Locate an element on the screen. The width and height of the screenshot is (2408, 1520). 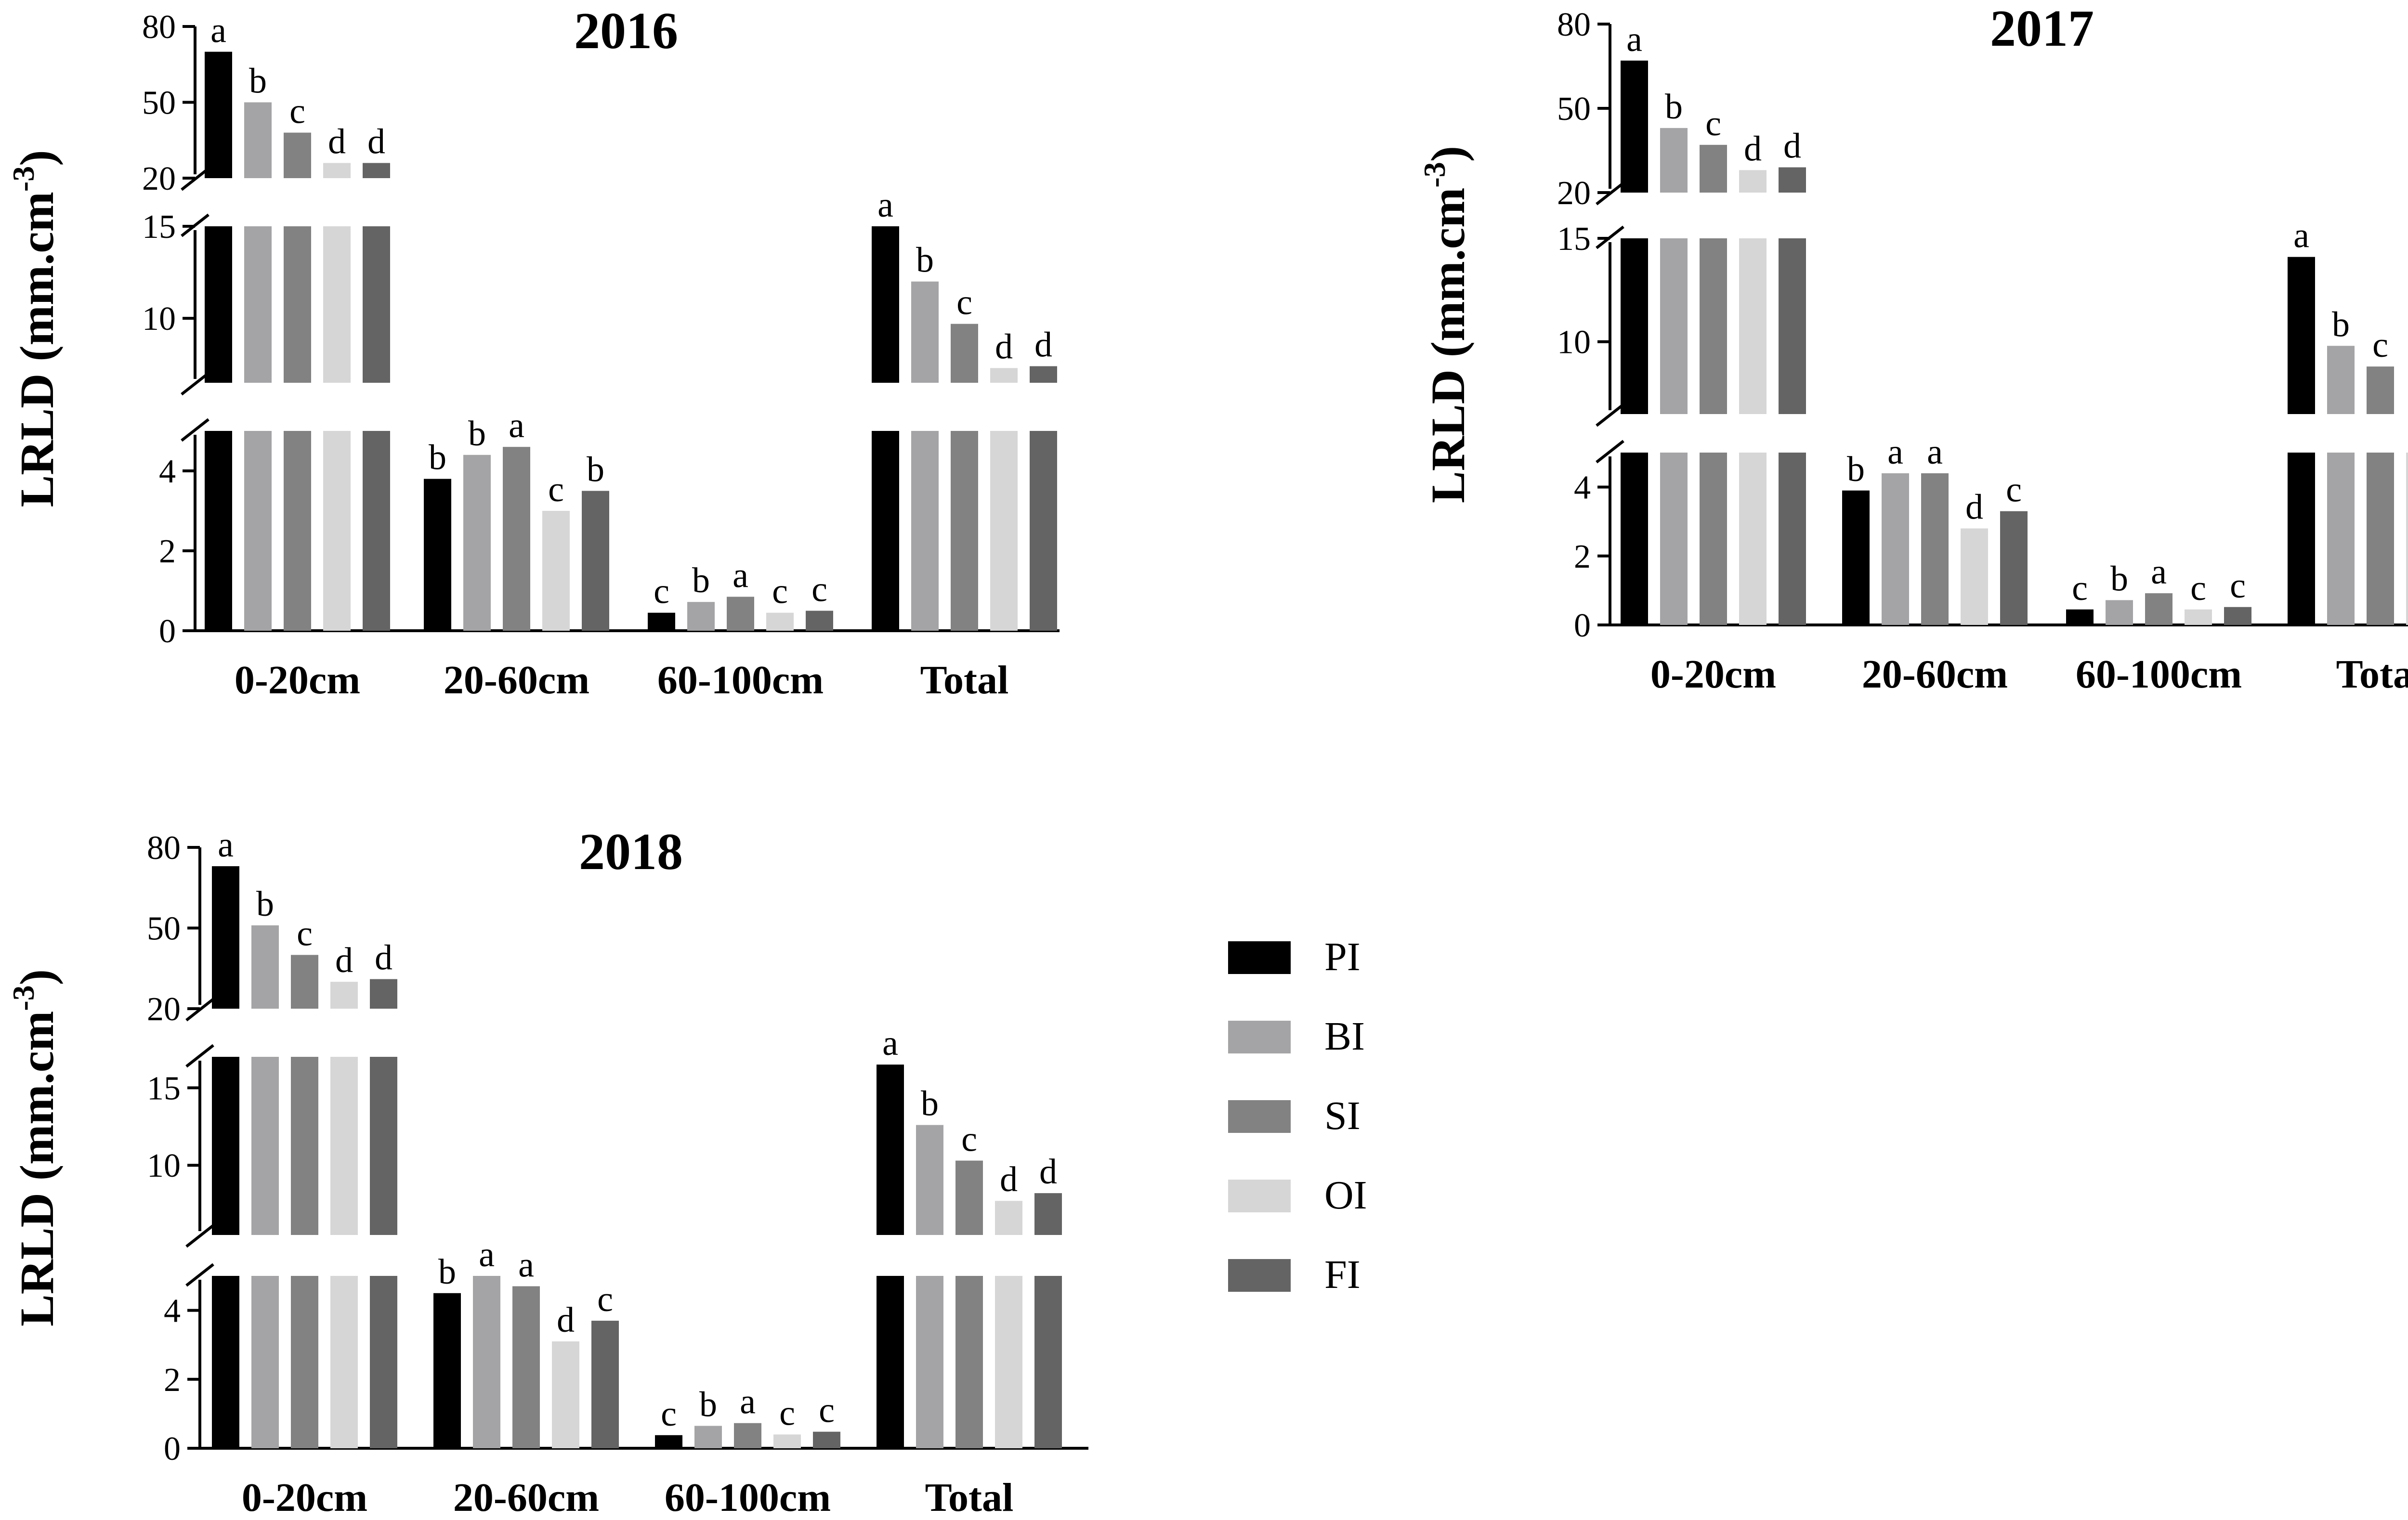
bar-fi-Total is located at coordinates (1043, 498).